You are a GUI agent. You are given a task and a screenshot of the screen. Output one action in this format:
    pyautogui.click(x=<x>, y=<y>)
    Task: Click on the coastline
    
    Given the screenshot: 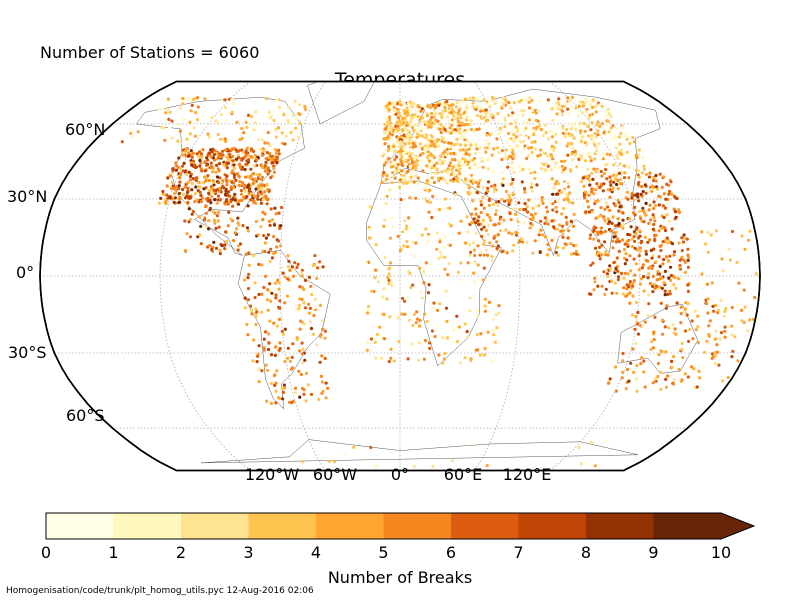 What is the action you would take?
    pyautogui.click(x=342, y=103)
    